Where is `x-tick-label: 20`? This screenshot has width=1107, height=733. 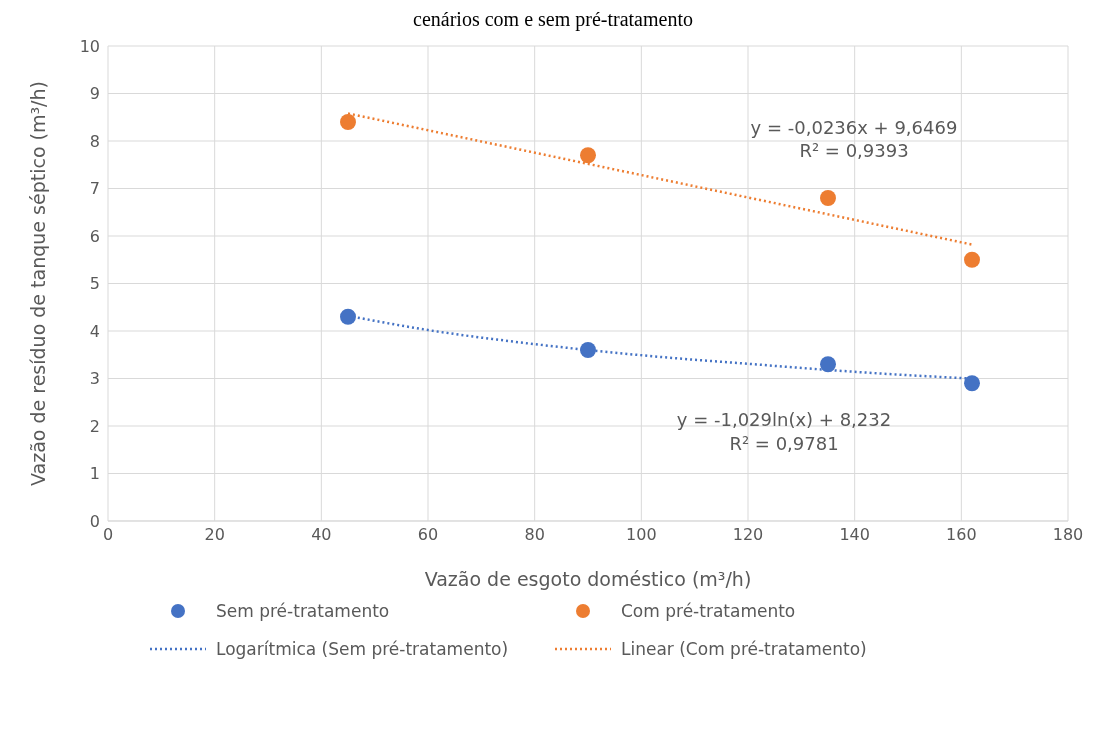
x-tick-label: 20 is located at coordinates (214, 535).